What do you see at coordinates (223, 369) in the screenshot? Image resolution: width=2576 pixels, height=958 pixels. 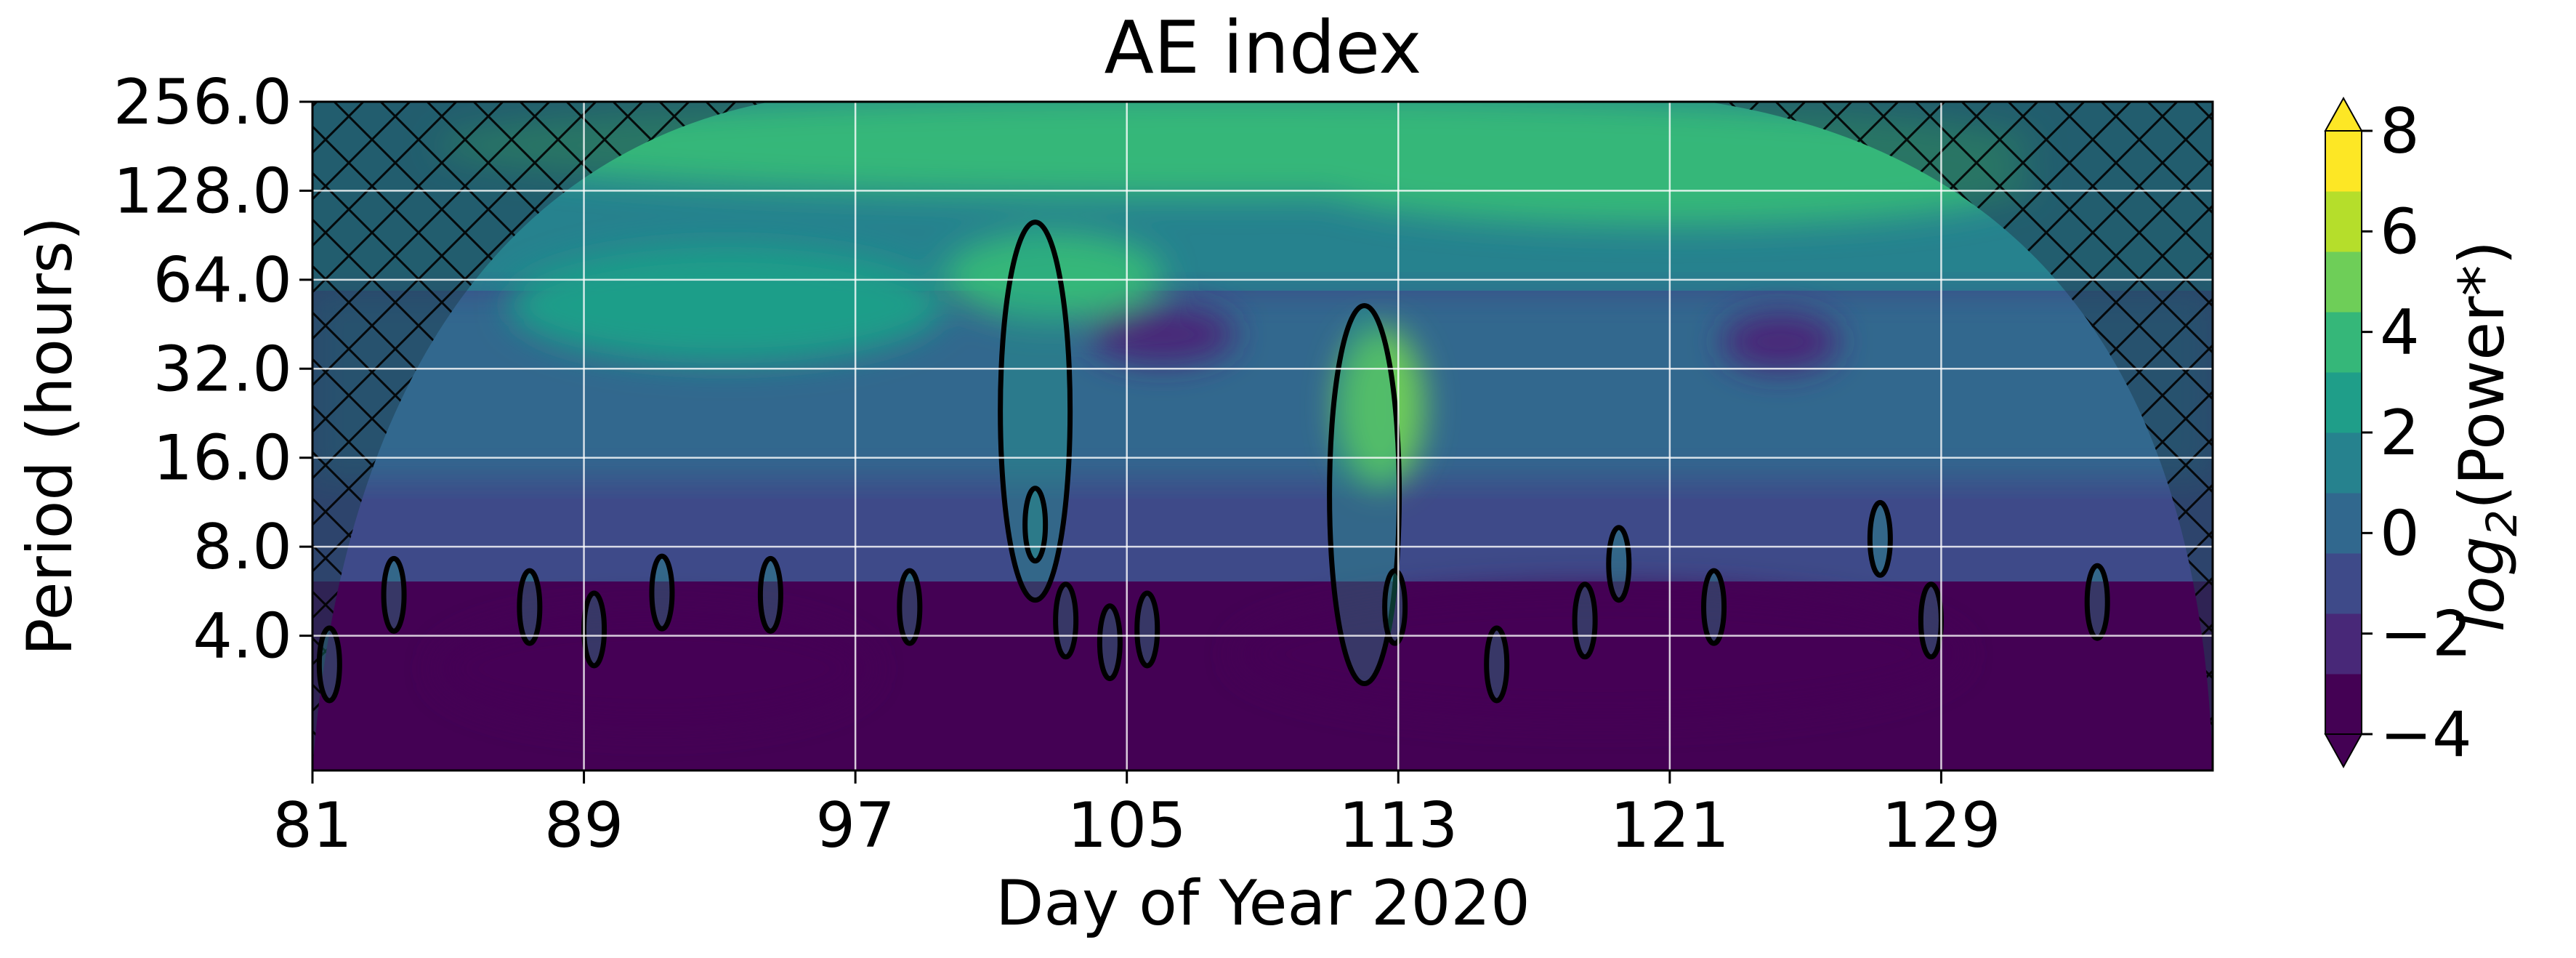 I see `y-tick-label: 32.0` at bounding box center [223, 369].